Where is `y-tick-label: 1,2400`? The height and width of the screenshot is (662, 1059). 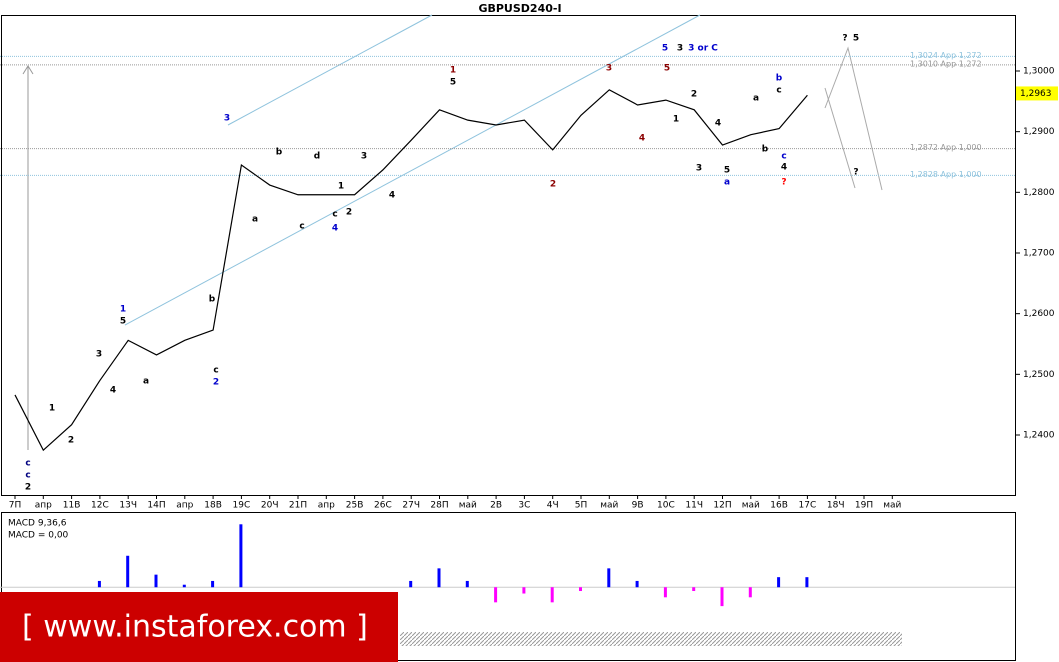
y-tick-label: 1,2400 is located at coordinates (1039, 436).